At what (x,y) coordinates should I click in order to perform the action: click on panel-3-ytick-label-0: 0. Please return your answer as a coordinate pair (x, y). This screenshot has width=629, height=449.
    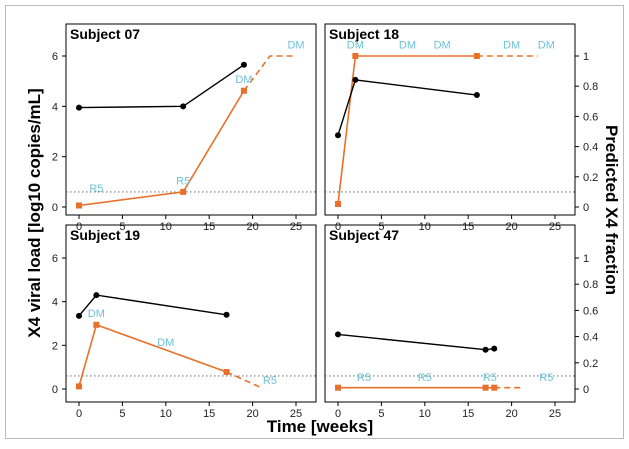
    Looking at the image, I should click on (55, 390).